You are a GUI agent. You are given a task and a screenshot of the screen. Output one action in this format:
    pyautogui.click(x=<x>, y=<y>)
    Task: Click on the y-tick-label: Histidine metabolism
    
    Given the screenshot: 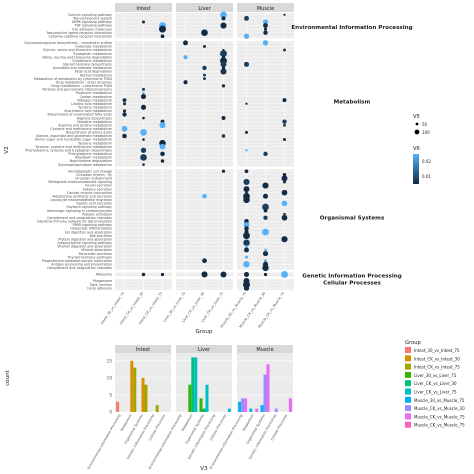 What is the action you would take?
    pyautogui.click(x=94, y=122)
    